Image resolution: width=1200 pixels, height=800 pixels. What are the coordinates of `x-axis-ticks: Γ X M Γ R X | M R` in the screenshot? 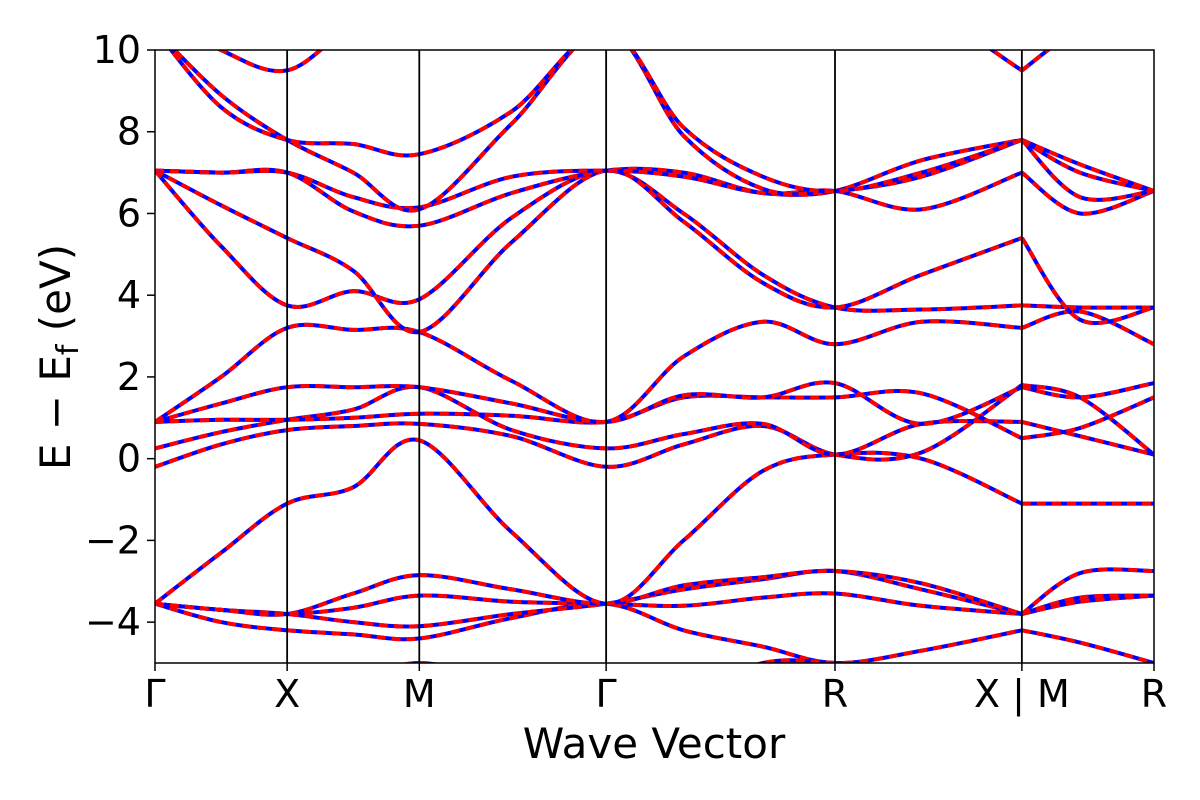 It's located at (655, 690).